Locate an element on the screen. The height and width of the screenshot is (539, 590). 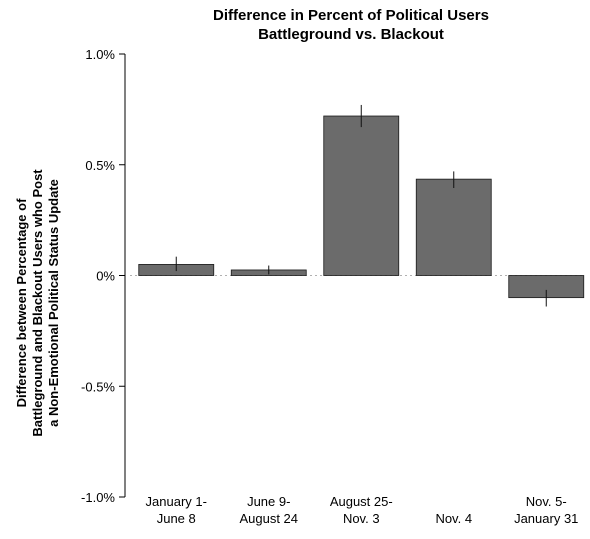
y-tick-label: 1.0% is located at coordinates (100, 54).